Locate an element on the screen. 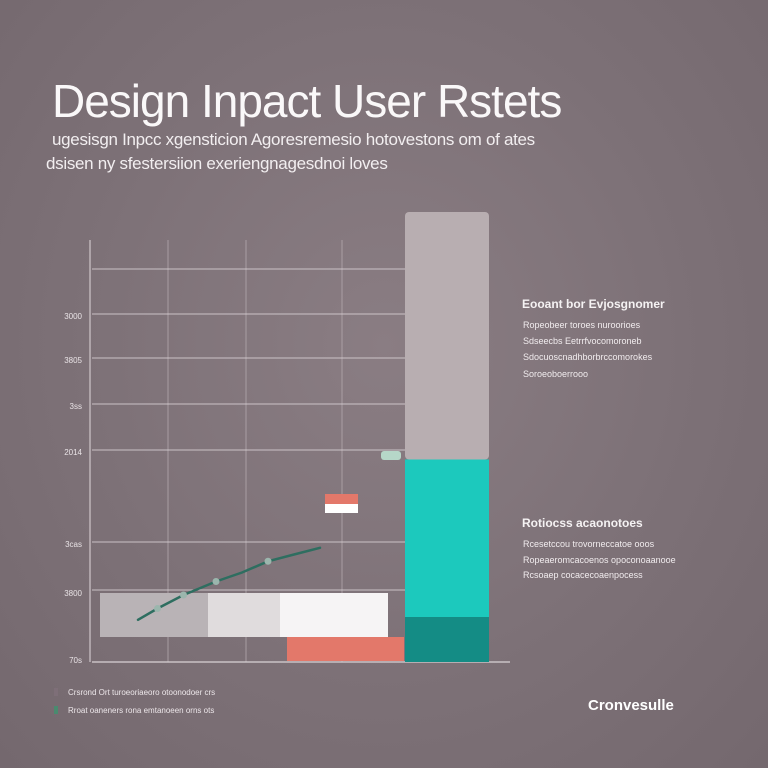 The width and height of the screenshot is (768, 768). y-tick-label: 2014 is located at coordinates (73, 452).